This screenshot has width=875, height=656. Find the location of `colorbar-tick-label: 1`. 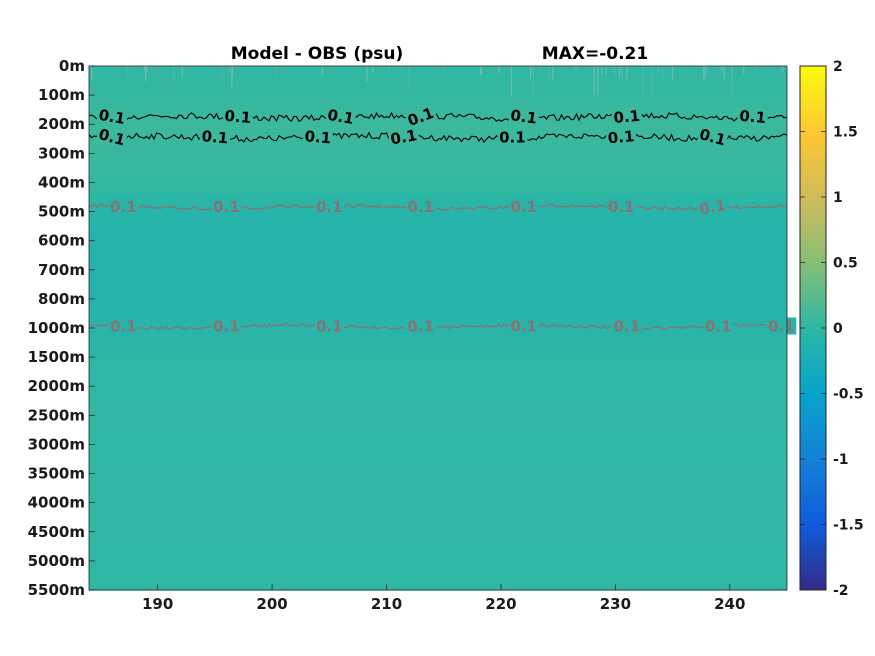

colorbar-tick-label: 1 is located at coordinates (838, 198).